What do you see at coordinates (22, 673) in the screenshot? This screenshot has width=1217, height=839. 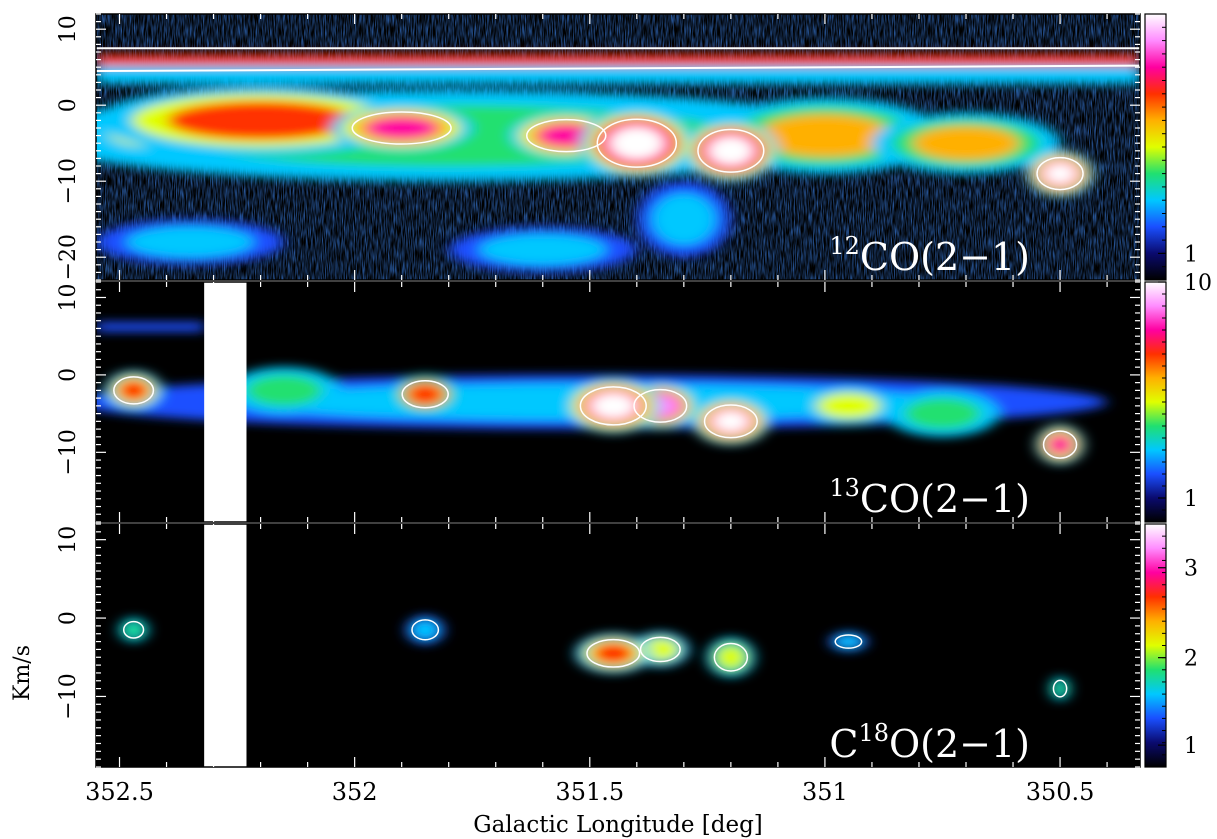 I see `y-axis-label: Km/s` at bounding box center [22, 673].